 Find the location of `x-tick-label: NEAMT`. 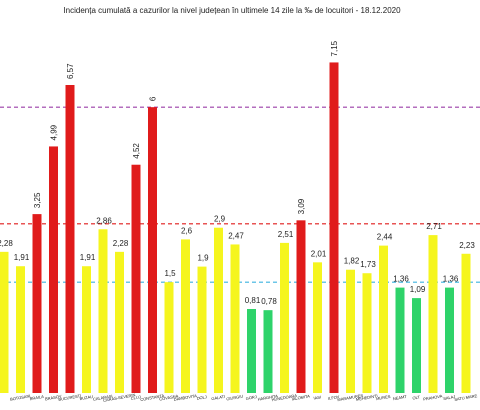

x-tick-label: NEAMT is located at coordinates (399, 397).